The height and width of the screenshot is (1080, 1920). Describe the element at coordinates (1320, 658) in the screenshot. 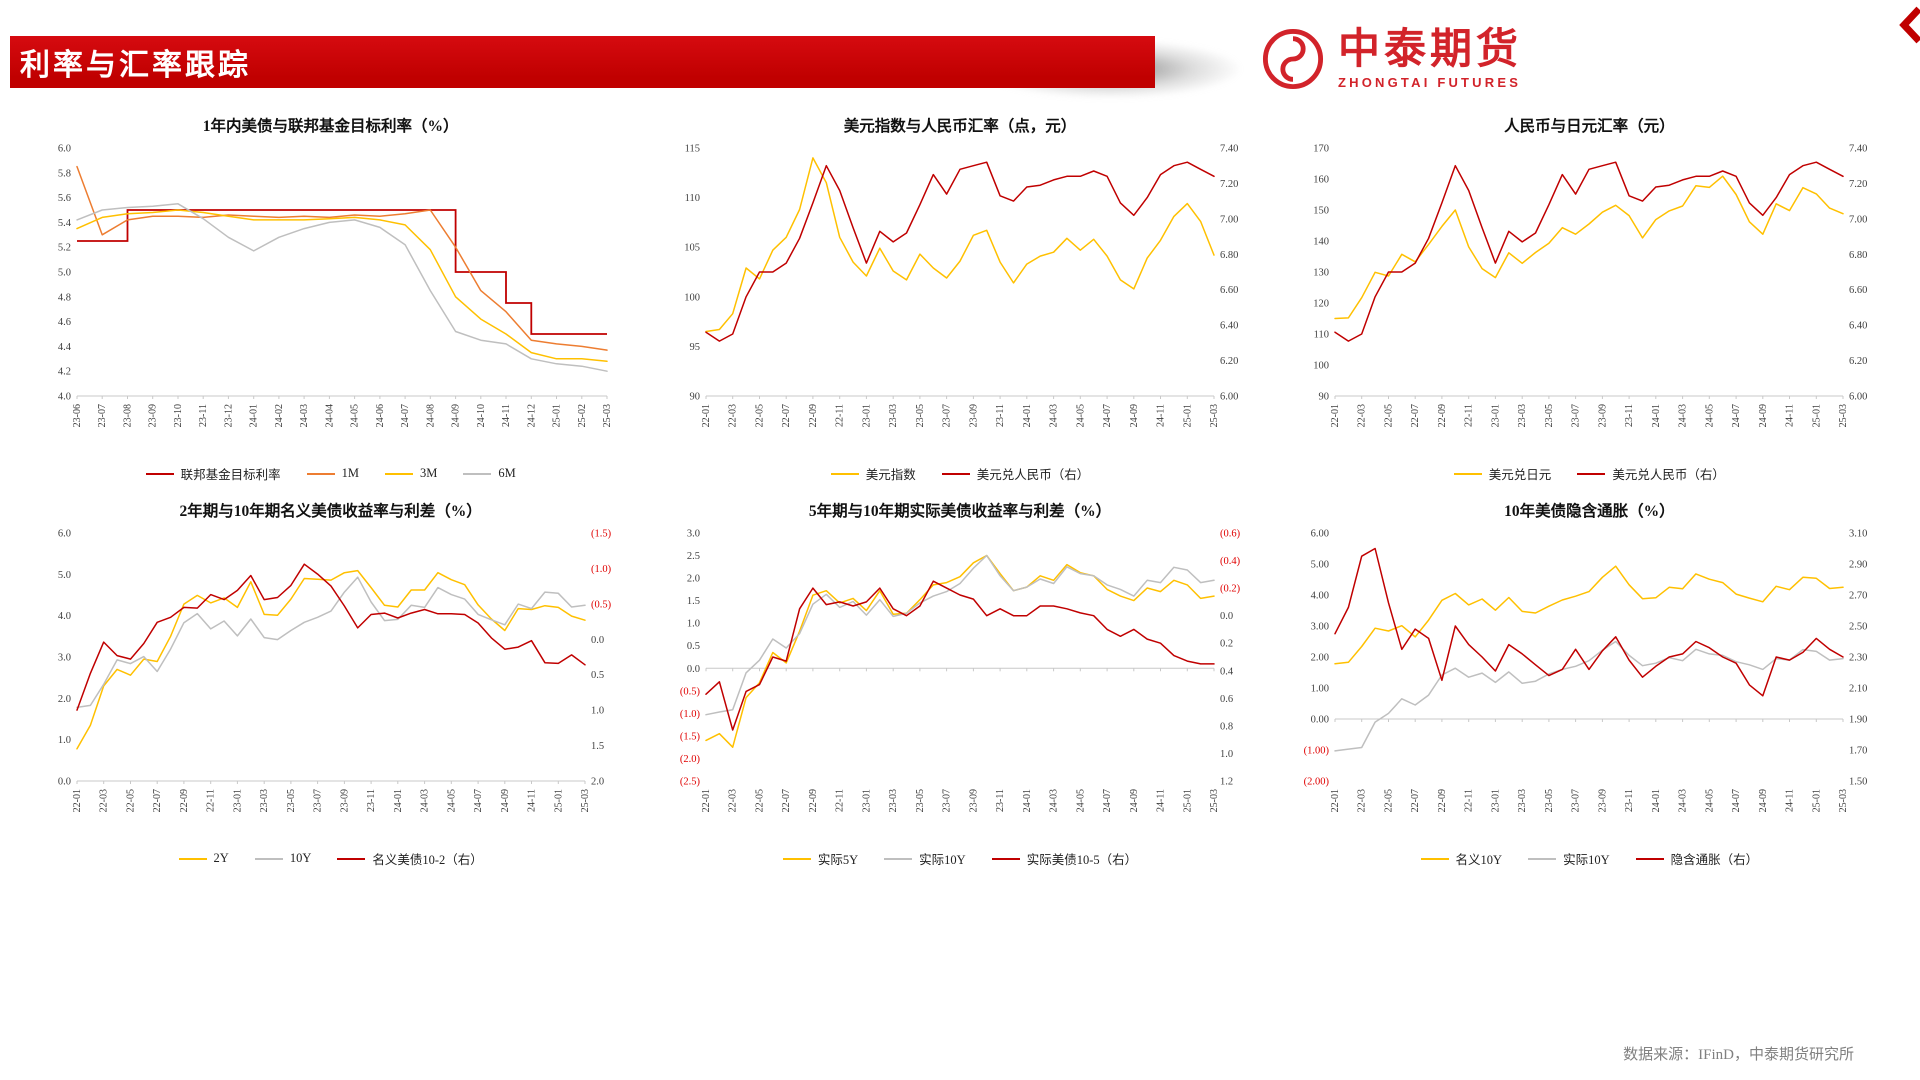

I see `y-axis-tick-label: 2.00` at that location.